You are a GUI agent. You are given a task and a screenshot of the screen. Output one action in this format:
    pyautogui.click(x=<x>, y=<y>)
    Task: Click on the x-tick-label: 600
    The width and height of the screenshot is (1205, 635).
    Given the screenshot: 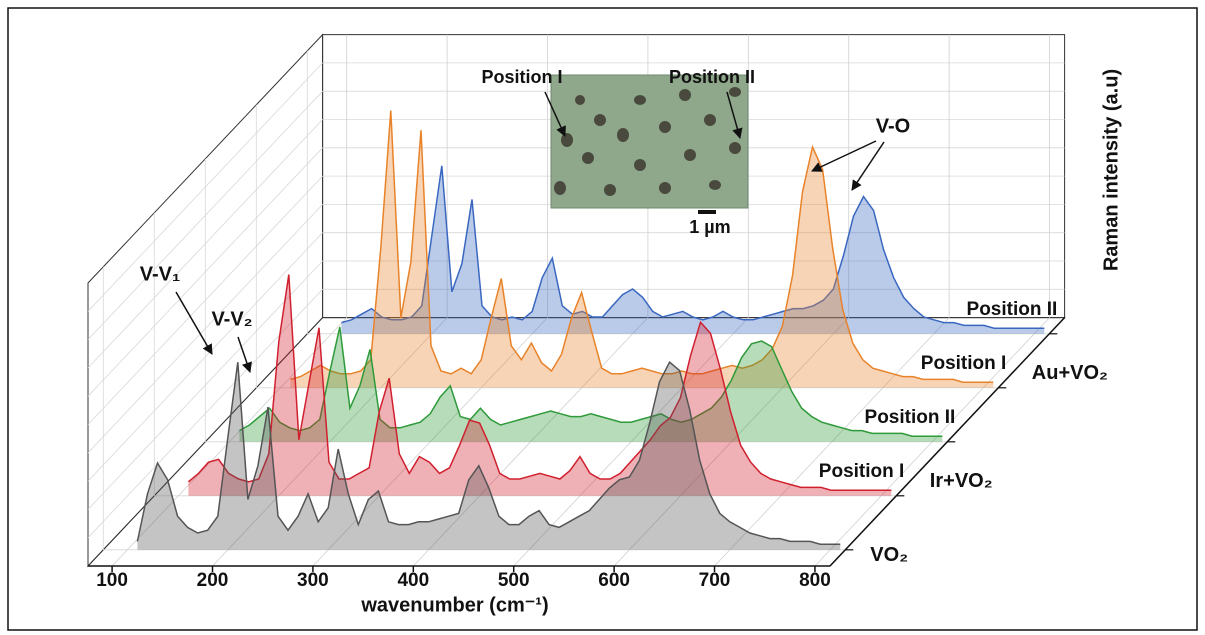 What is the action you would take?
    pyautogui.click(x=614, y=580)
    